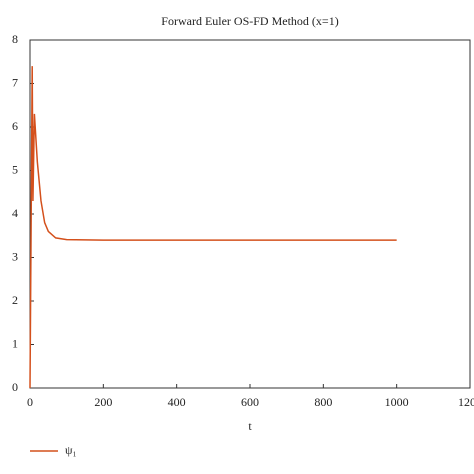  I want to click on y-tick-label: 2, so click(15, 300).